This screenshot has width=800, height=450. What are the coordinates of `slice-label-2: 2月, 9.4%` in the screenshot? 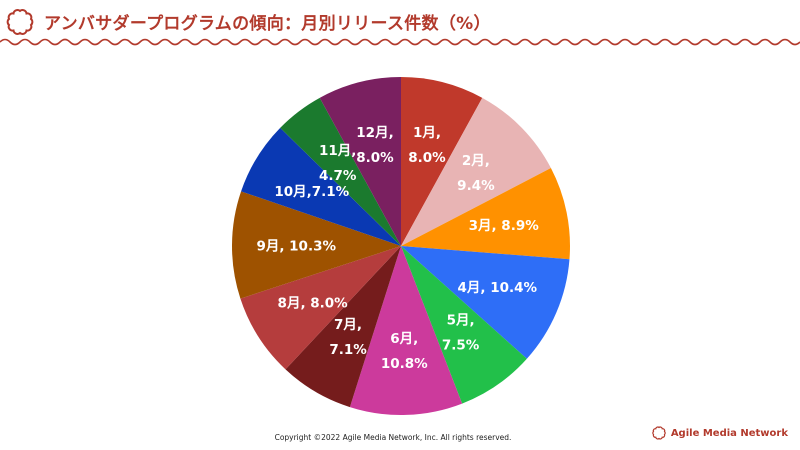 It's located at (476, 173).